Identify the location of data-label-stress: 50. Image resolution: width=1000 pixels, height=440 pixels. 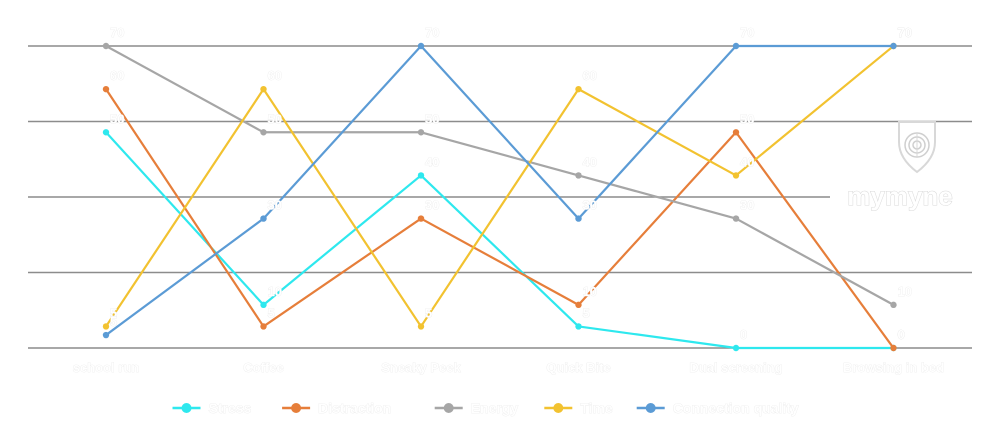
(117, 118).